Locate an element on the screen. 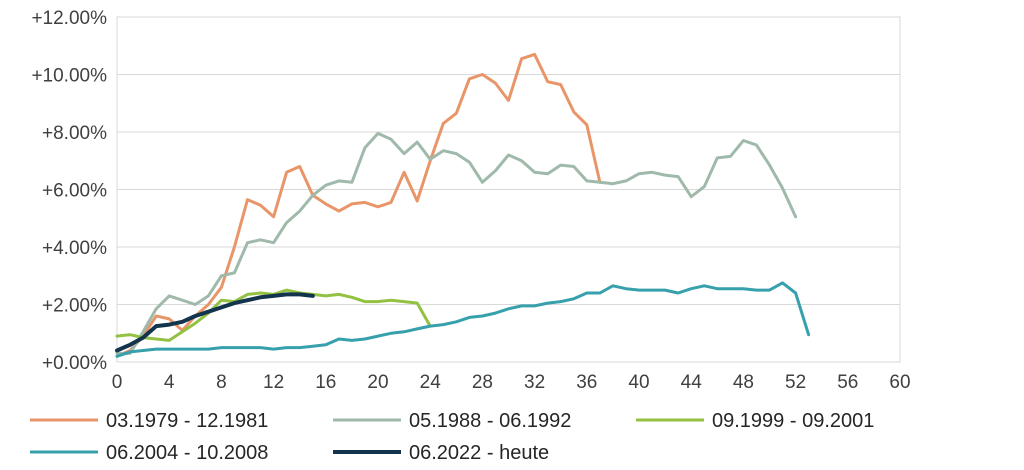 The height and width of the screenshot is (470, 1024). x-tick-label: 32 is located at coordinates (534, 382).